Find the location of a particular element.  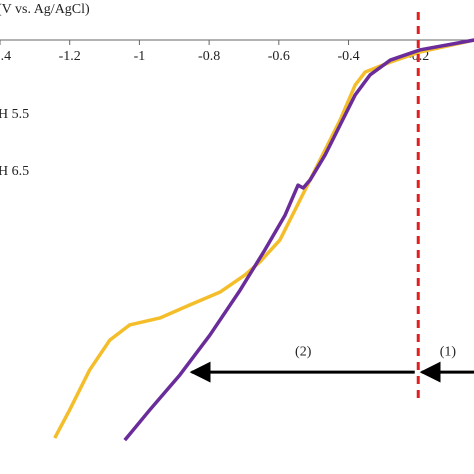

x-tick-label: -1 is located at coordinates (140, 56).